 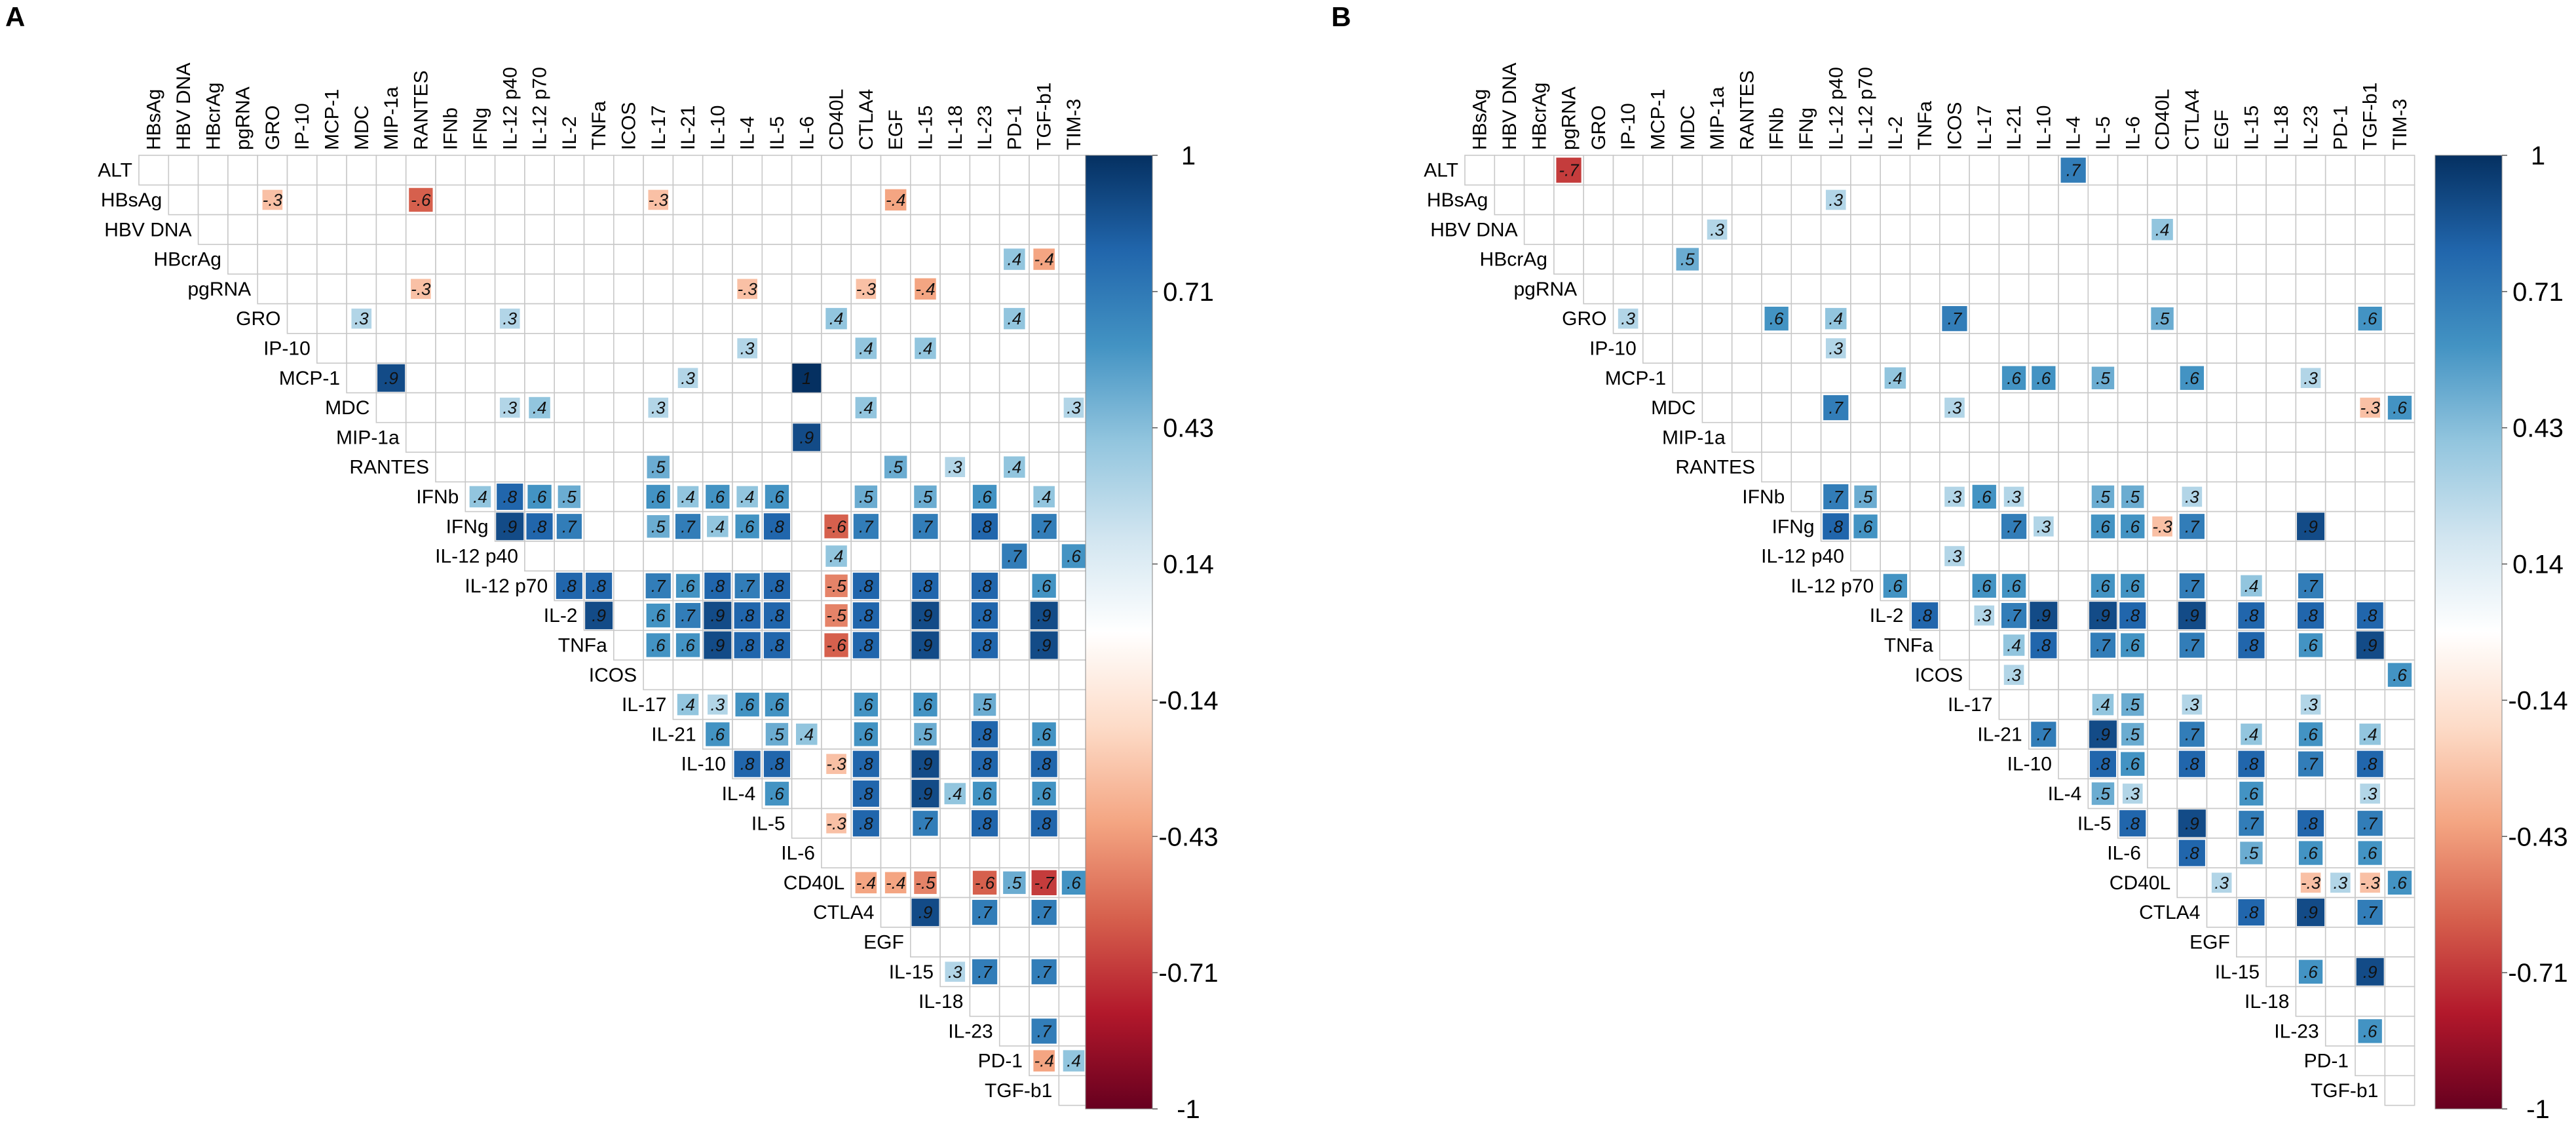 What do you see at coordinates (1970, 705) in the screenshot?
I see `row-label: IL-17` at bounding box center [1970, 705].